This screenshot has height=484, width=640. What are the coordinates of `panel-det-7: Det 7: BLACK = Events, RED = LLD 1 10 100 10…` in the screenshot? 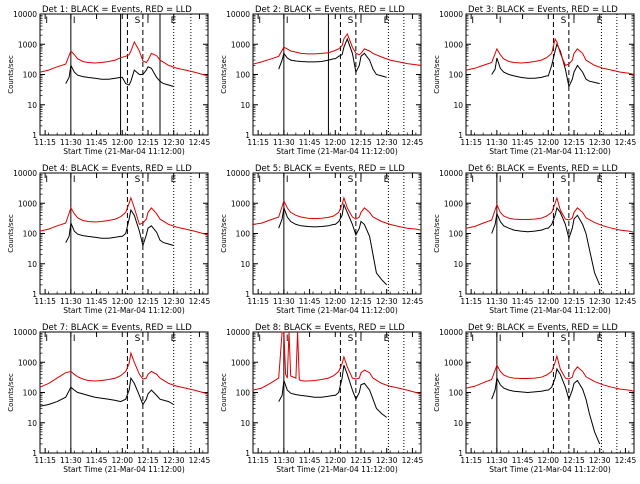 It's located at (108, 398).